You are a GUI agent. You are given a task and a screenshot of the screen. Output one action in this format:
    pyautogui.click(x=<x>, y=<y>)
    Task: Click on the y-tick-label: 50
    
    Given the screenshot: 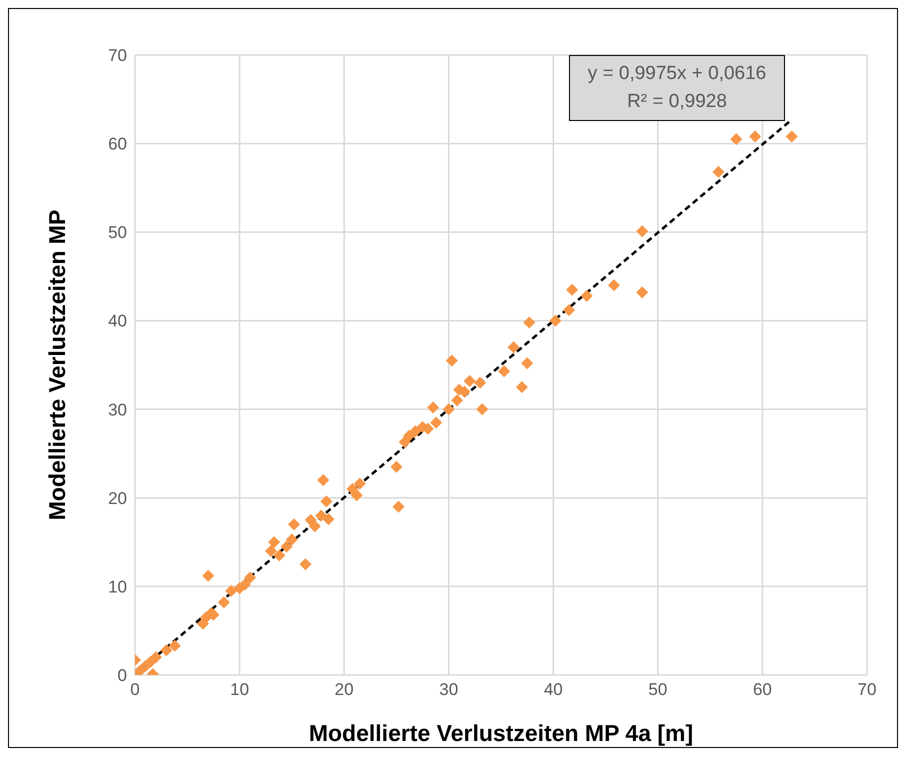 What is the action you would take?
    pyautogui.click(x=117, y=232)
    